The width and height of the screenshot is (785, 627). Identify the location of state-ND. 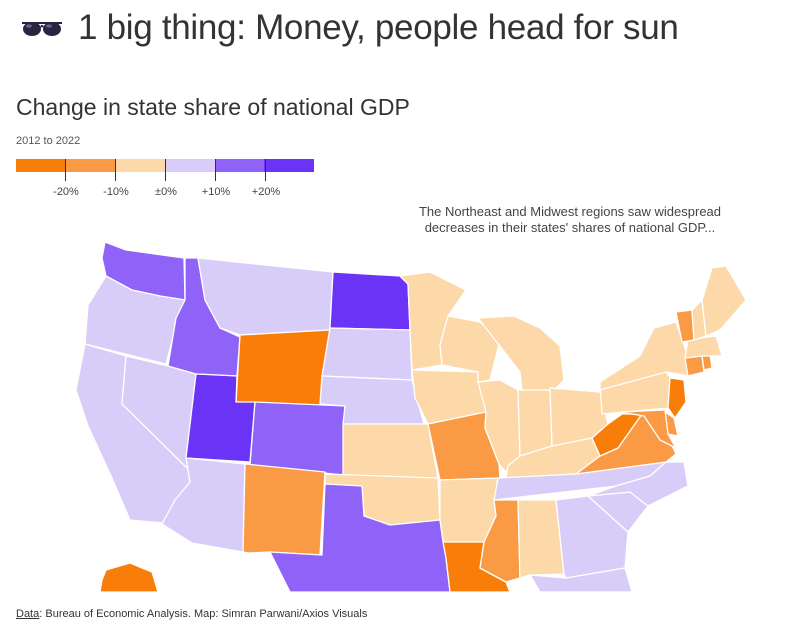
(370, 301).